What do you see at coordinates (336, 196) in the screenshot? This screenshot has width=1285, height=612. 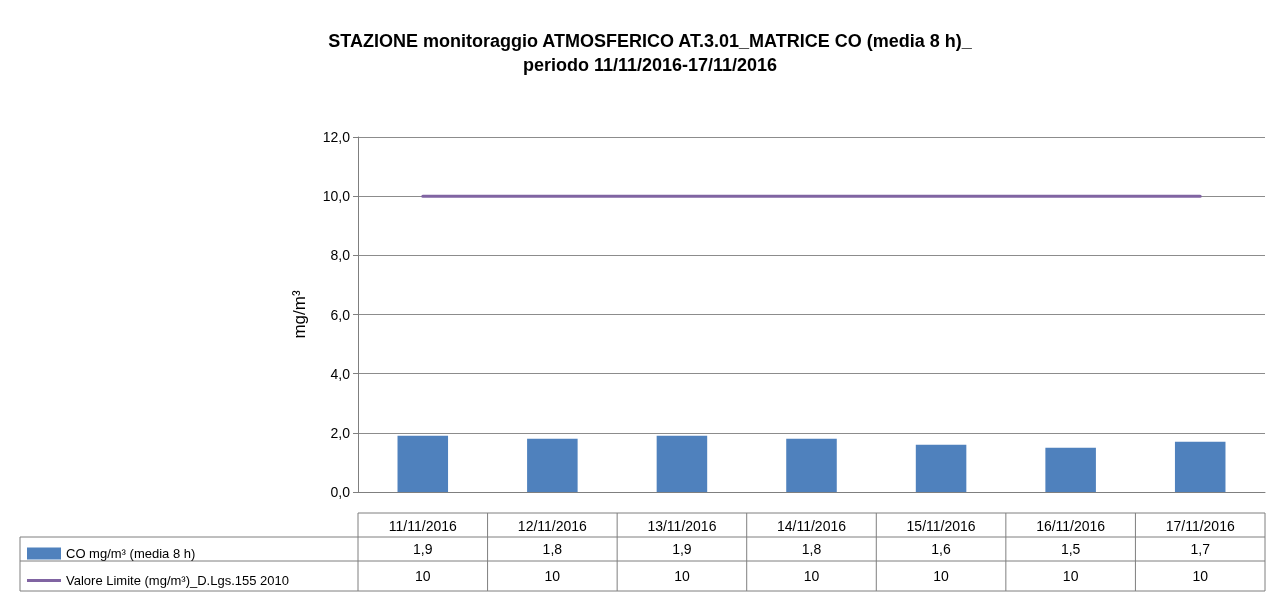 I see `y-tick-label: 10,0` at bounding box center [336, 196].